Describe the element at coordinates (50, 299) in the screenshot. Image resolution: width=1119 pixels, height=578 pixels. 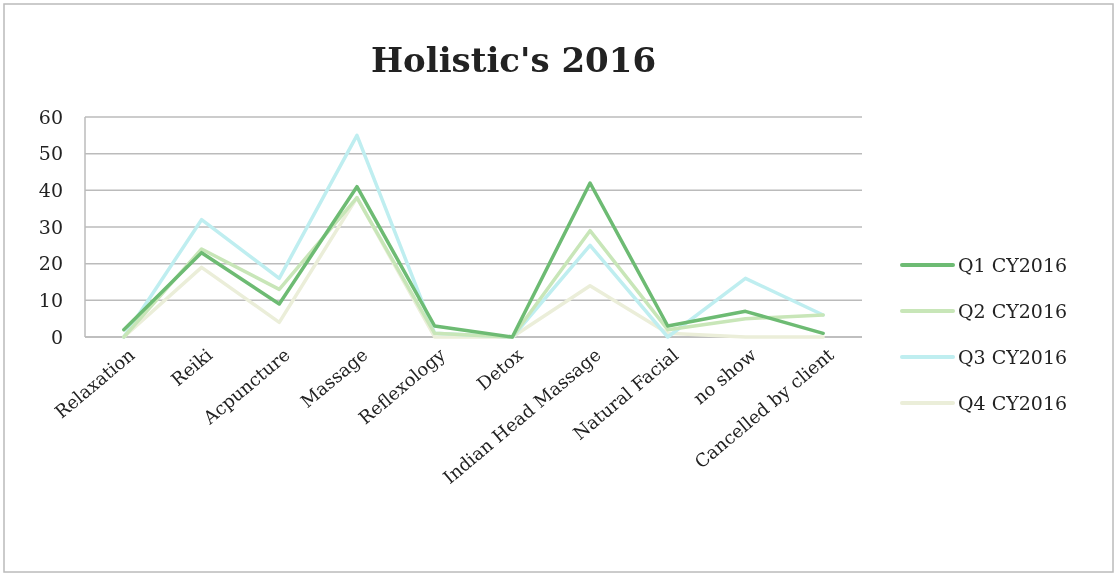
I see `y-tick-label: 10` at that location.